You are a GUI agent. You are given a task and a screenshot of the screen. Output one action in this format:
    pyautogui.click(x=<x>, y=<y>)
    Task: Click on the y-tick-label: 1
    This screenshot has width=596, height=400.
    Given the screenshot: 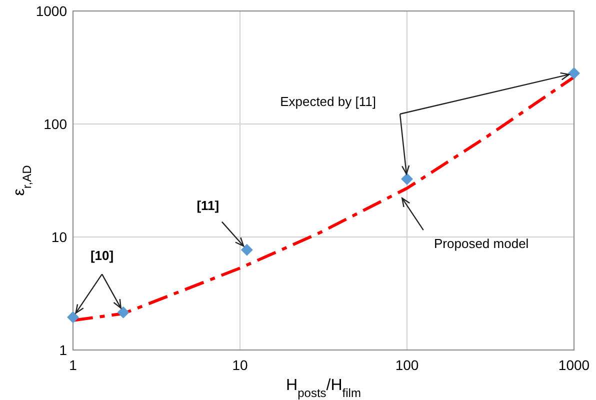 What is the action you would take?
    pyautogui.click(x=63, y=350)
    